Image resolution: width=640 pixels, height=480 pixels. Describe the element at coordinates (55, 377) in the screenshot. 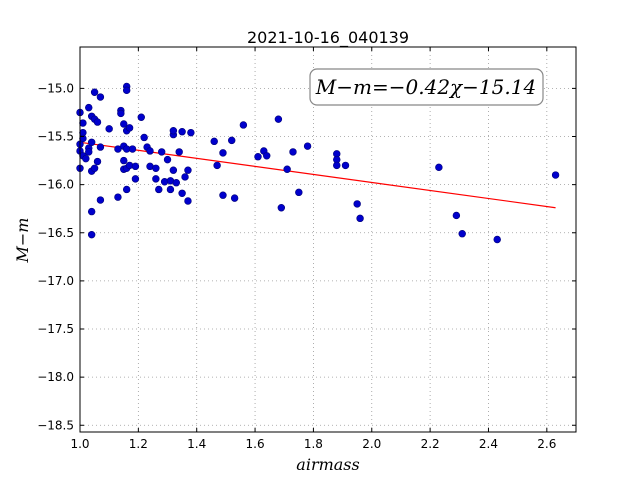

I see `y-tick-label: −18.0` at that location.